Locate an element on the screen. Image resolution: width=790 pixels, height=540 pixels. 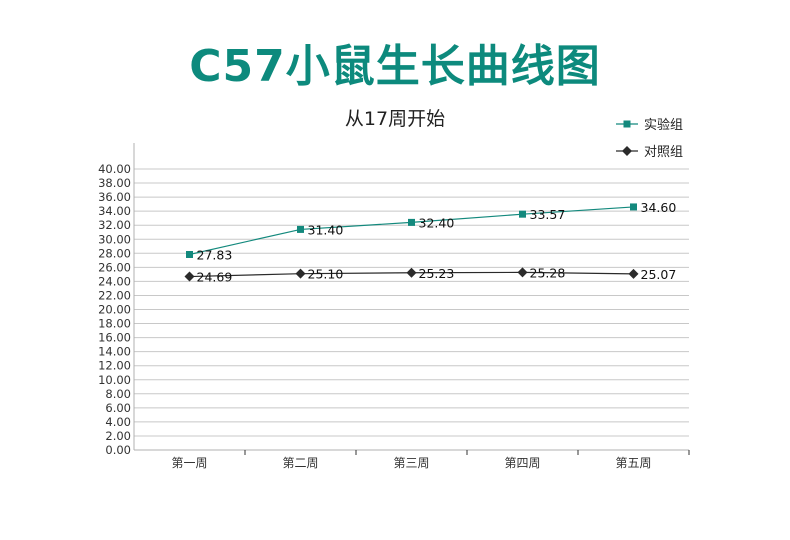
legend-item-experimental: 实验组 is located at coordinates (649, 123).